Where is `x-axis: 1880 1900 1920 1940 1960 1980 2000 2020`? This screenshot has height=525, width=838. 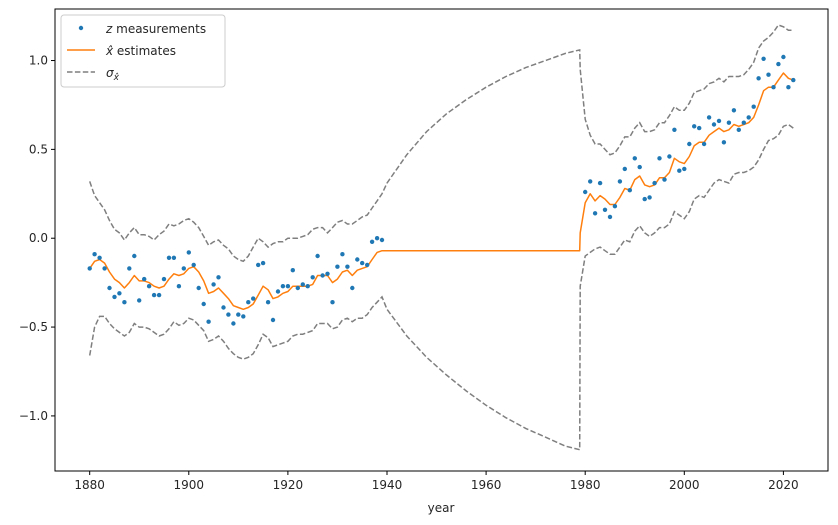
x-axis: 1880 1900 1920 1940 1960 1980 2000 2020 is located at coordinates (436, 481).